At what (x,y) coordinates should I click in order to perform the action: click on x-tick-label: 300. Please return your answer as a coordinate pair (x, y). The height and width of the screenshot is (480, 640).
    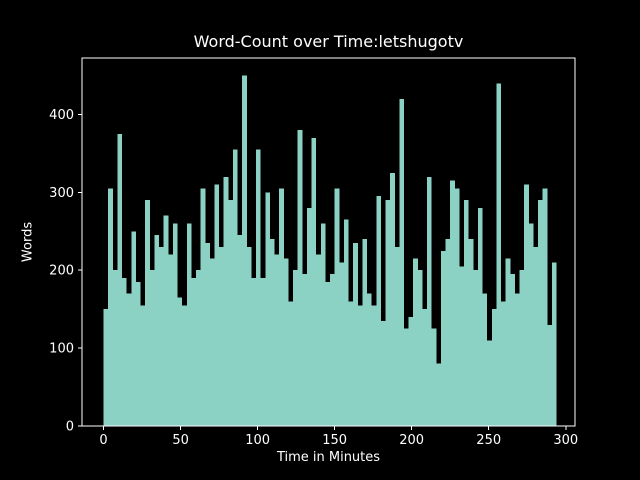
    Looking at the image, I should click on (565, 440).